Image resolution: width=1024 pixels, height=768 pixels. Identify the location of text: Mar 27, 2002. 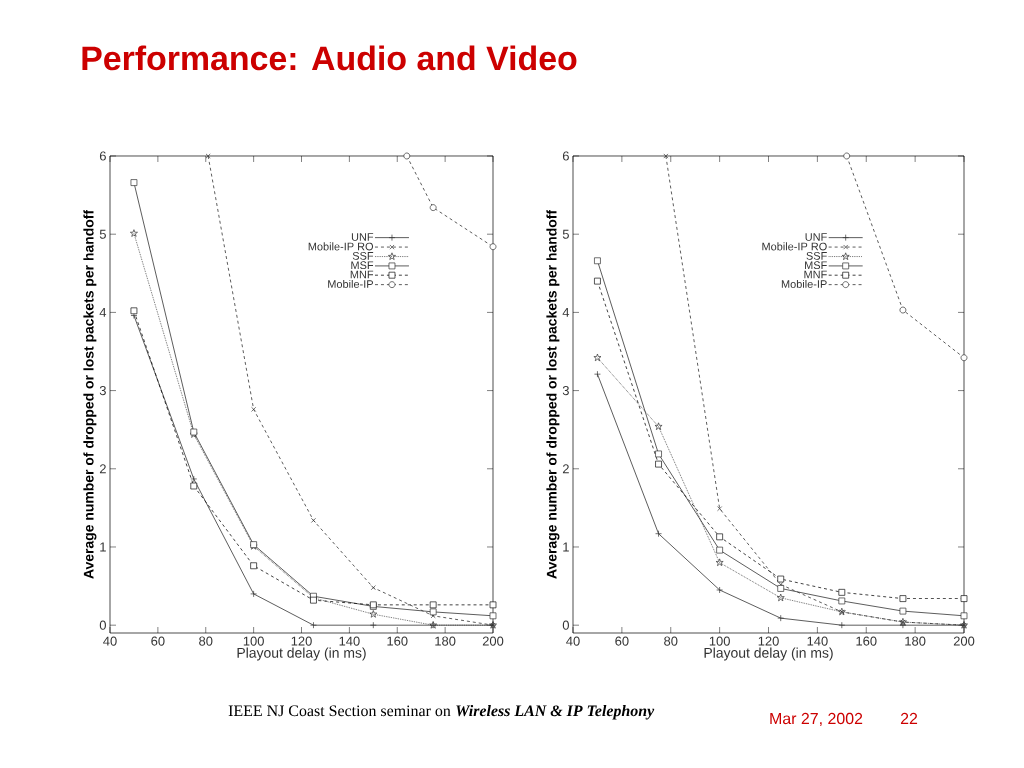
(816, 719).